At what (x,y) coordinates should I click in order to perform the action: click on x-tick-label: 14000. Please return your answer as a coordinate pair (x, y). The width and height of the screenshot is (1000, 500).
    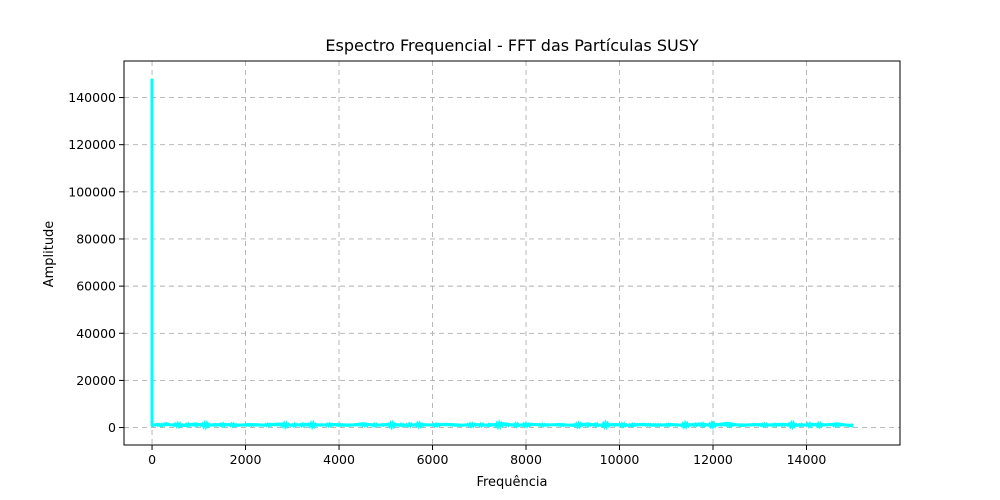
    Looking at the image, I should click on (807, 459).